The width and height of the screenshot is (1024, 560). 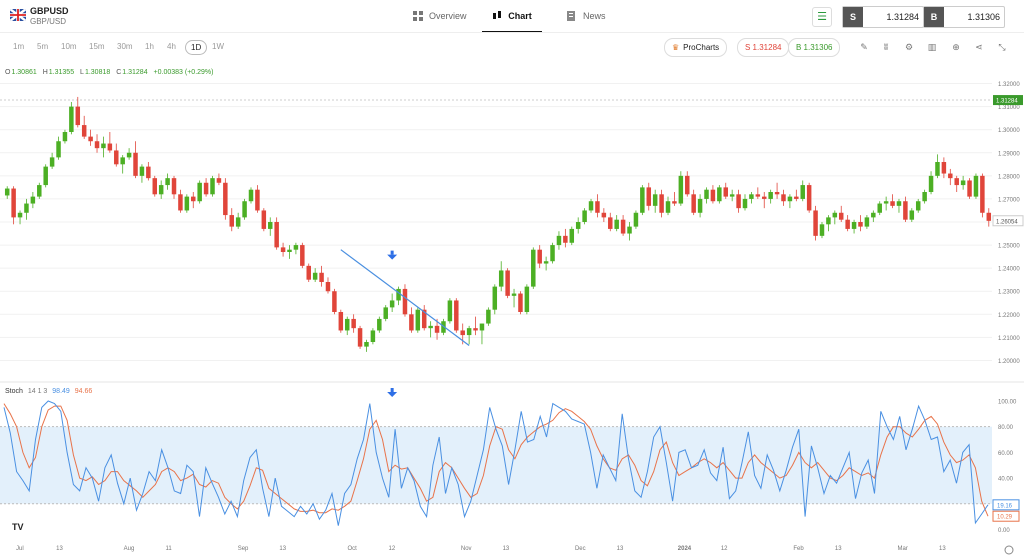 What do you see at coordinates (883, 17) in the screenshot?
I see `sell-button: S 1.31284` at bounding box center [883, 17].